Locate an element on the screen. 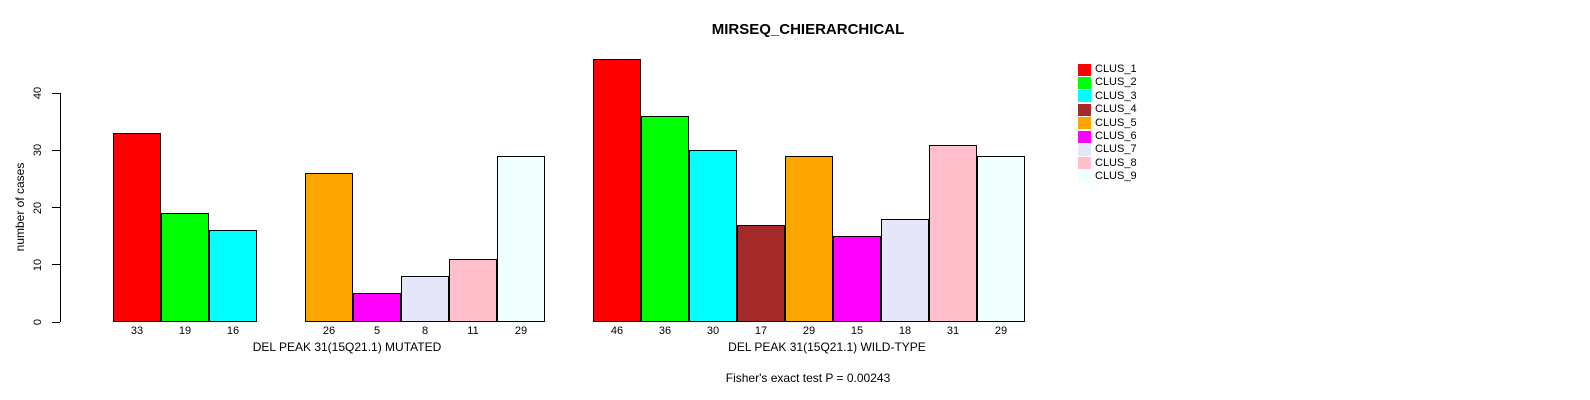  bar-value-label: 46 is located at coordinates (617, 331).